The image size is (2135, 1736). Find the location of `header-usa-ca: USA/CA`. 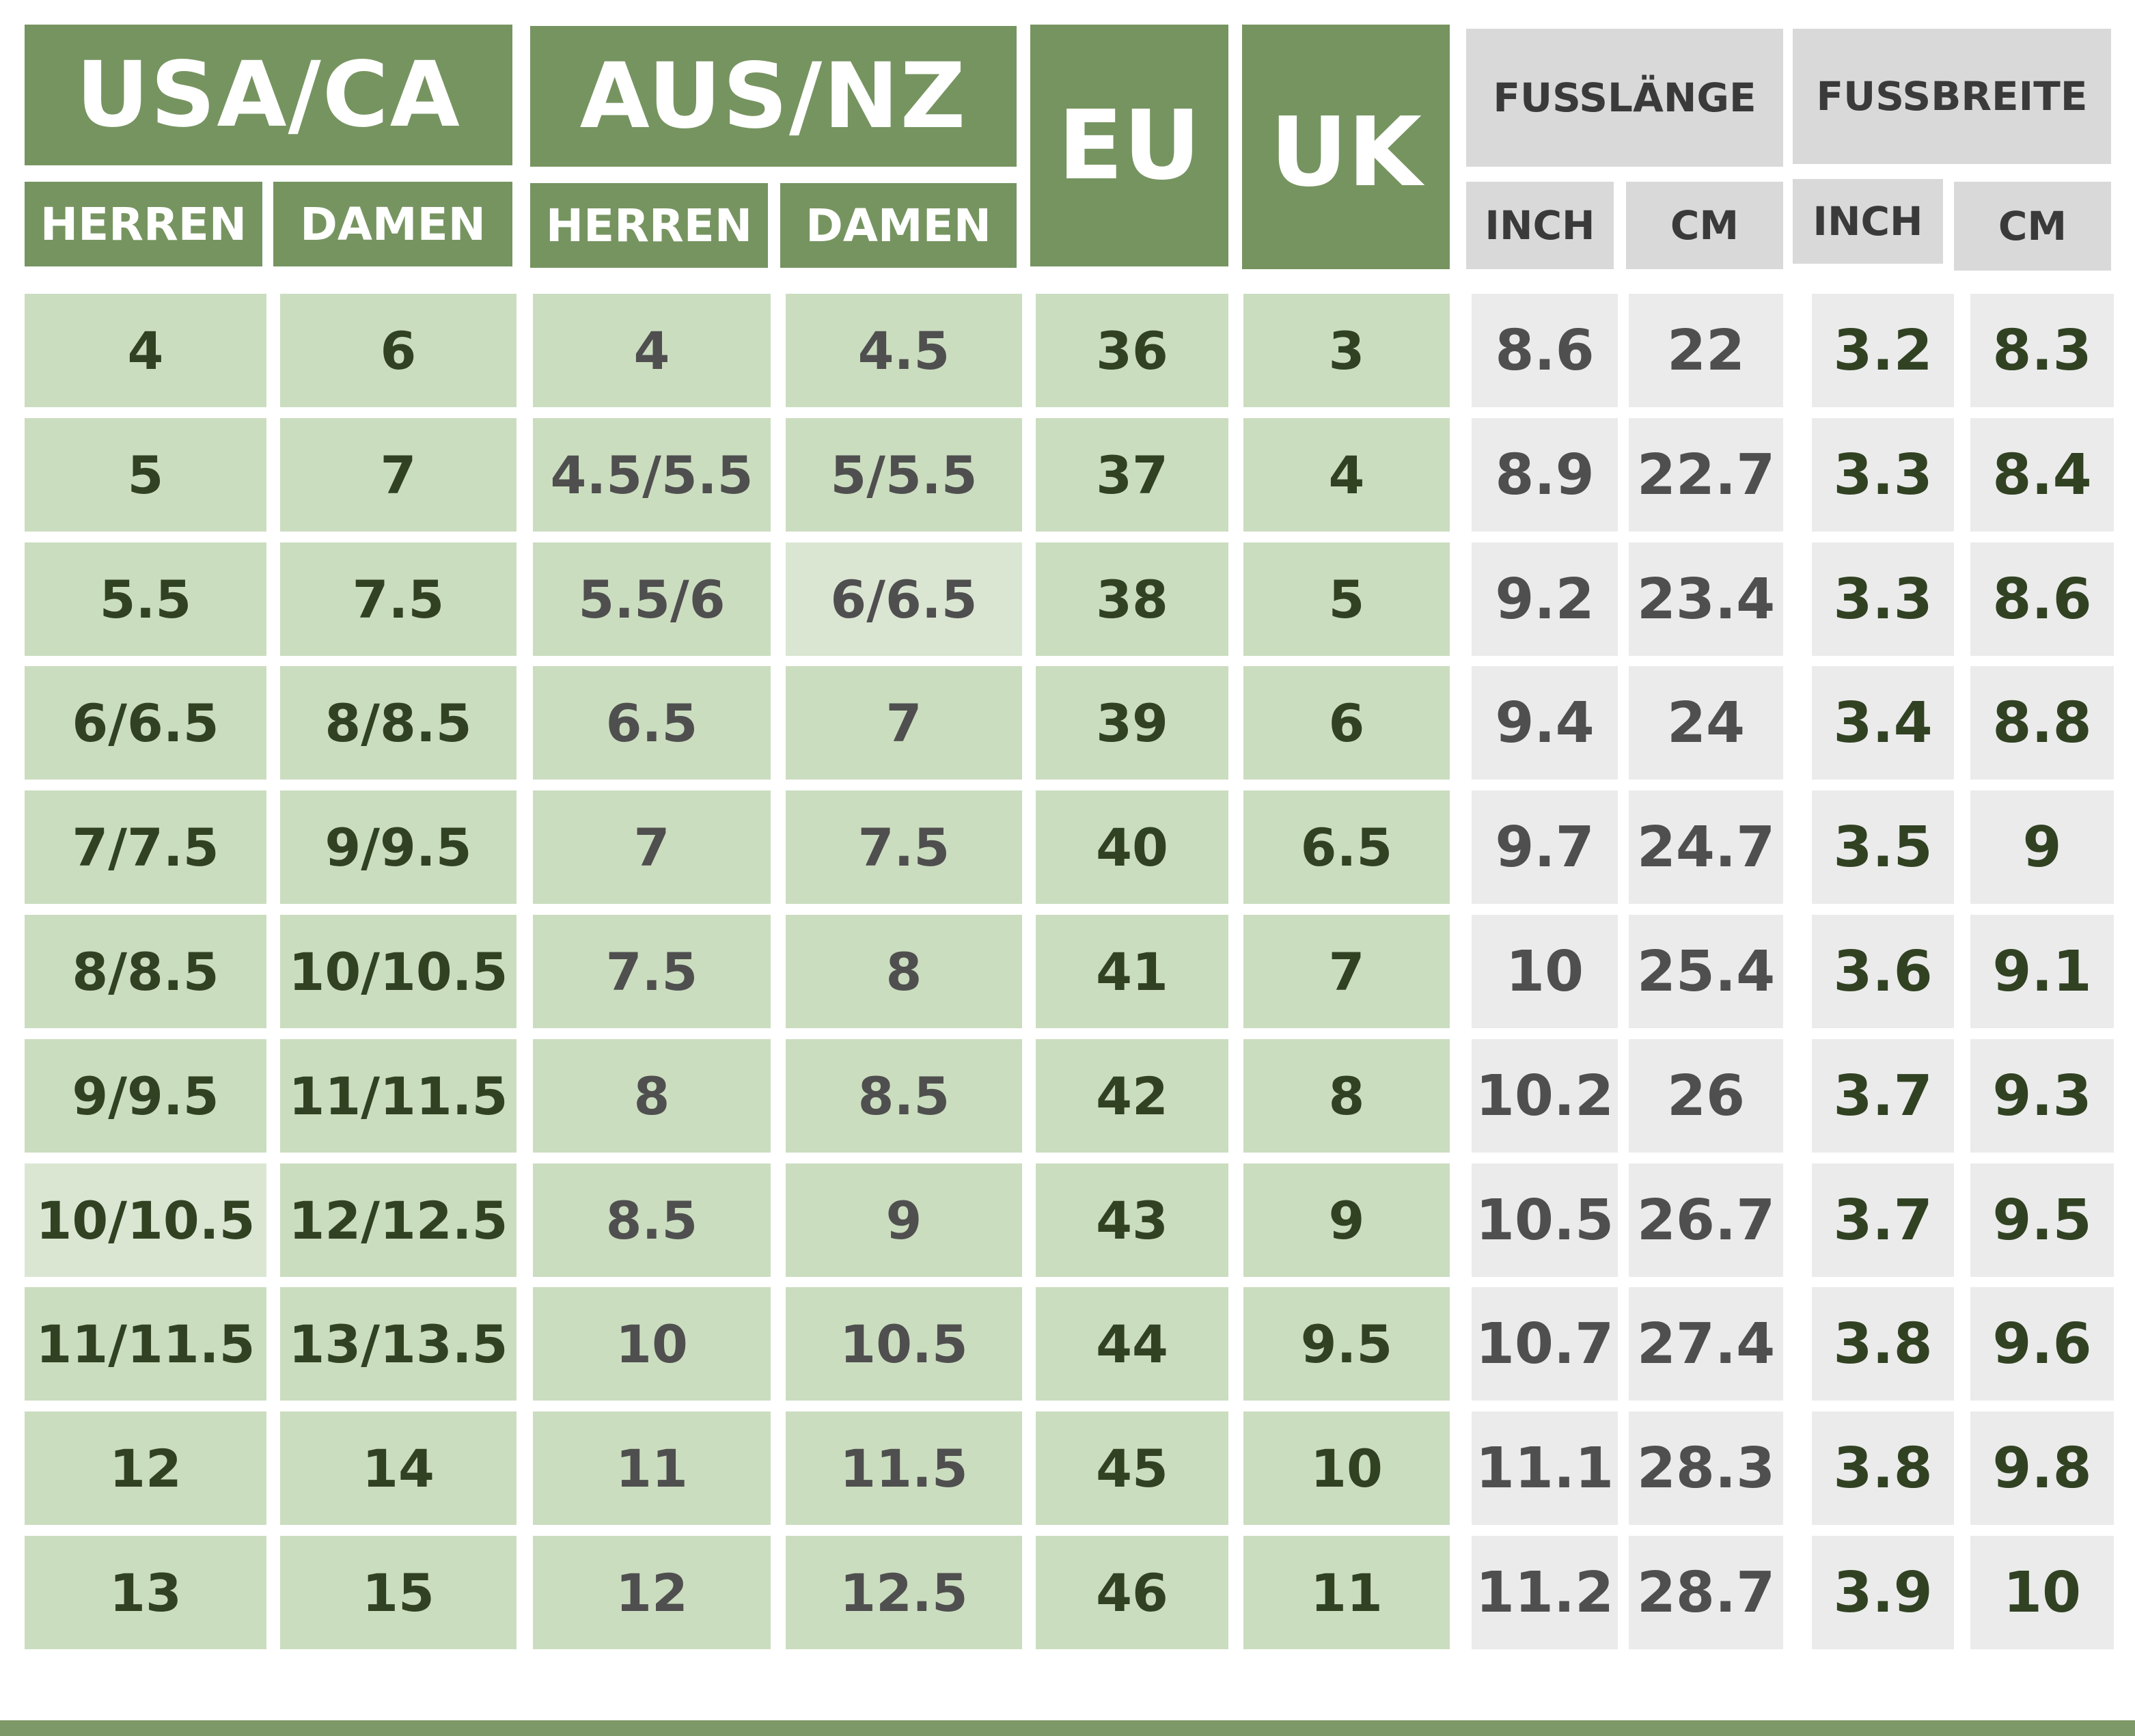

header-usa-ca: USA/CA is located at coordinates (268, 95).